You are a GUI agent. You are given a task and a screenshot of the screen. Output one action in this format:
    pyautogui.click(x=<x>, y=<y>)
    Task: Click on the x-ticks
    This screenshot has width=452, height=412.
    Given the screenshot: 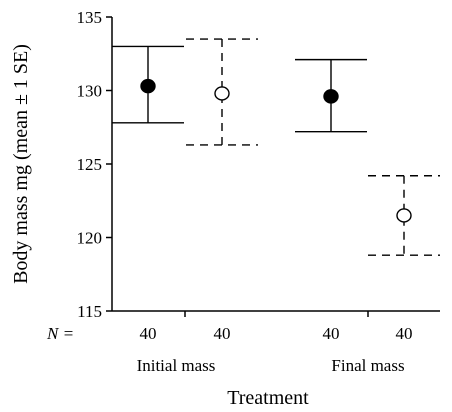 What is the action you would take?
    pyautogui.click(x=276, y=314)
    